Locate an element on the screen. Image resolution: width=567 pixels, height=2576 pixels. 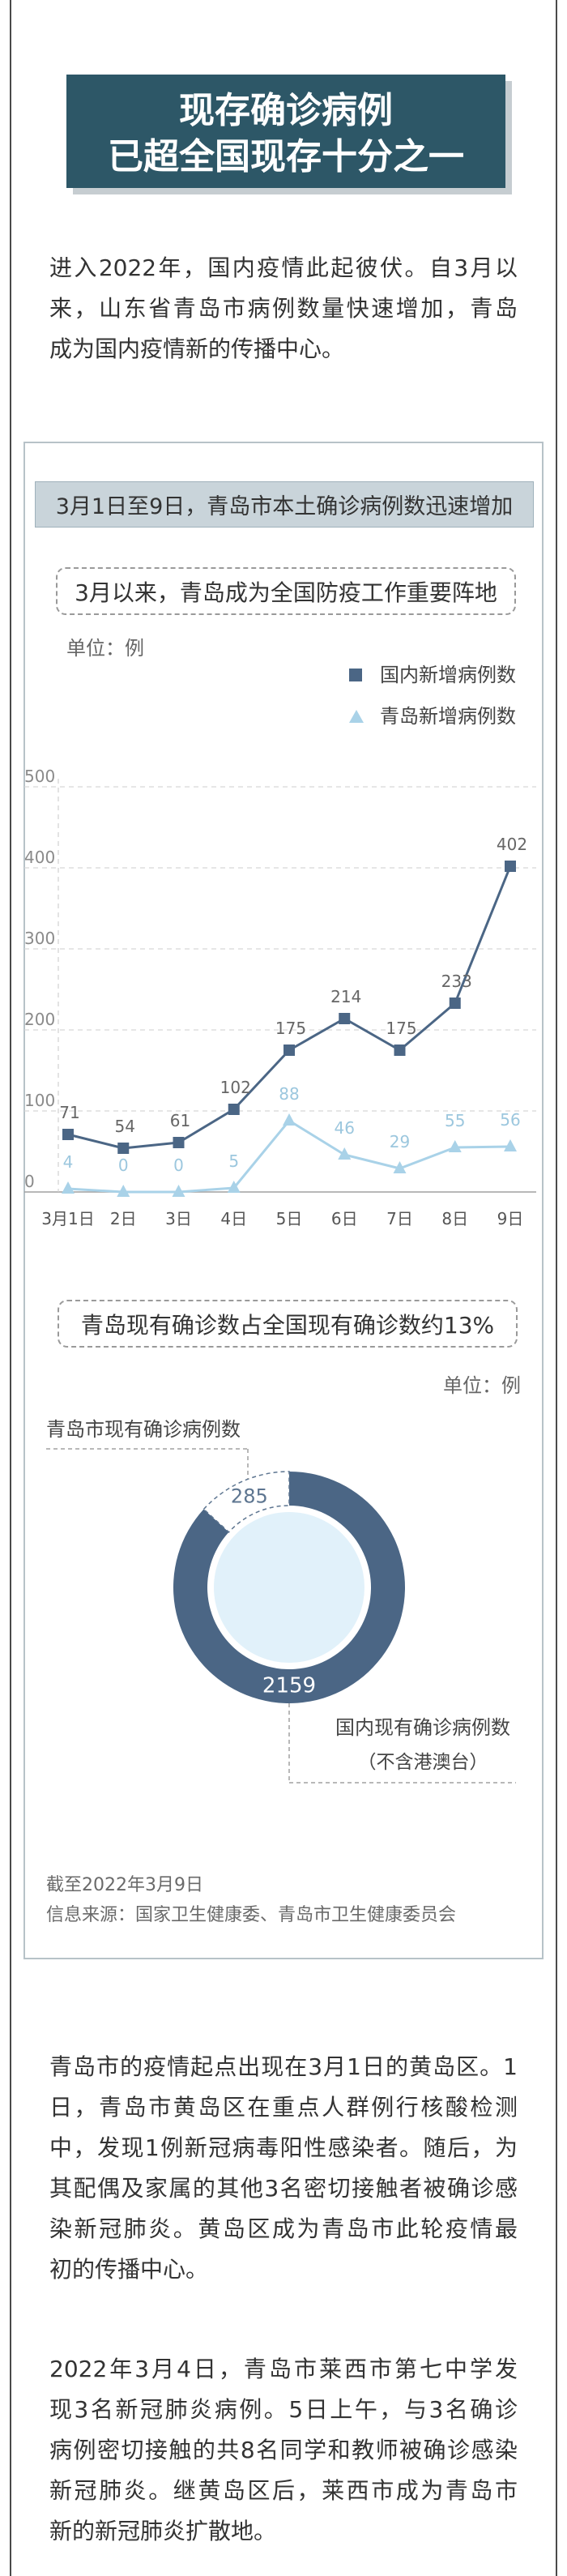
legend-label-national: 国内新增病例数 is located at coordinates (448, 675).